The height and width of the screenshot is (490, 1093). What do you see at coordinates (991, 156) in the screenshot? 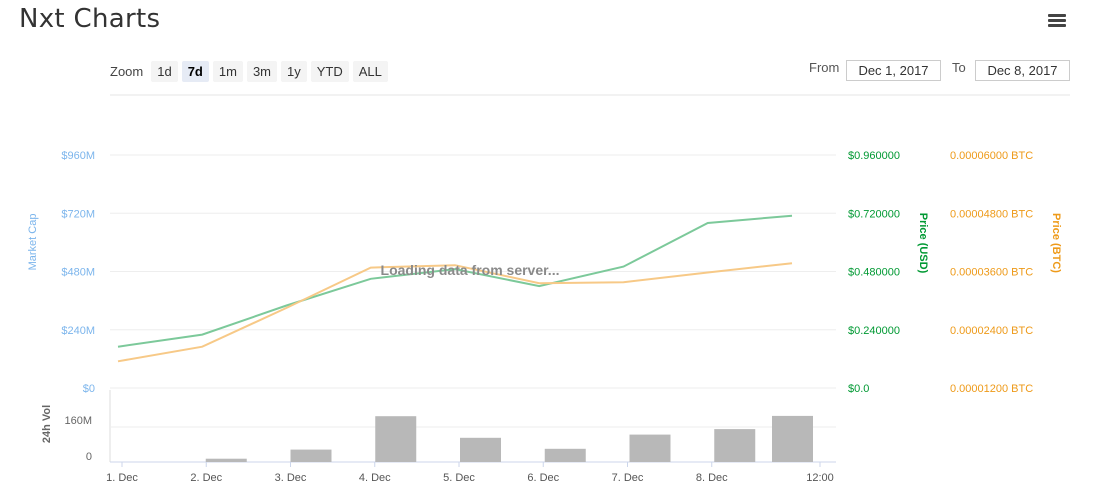
I see `price-btc-tick-label: 0.00006000 BTC` at bounding box center [991, 156].